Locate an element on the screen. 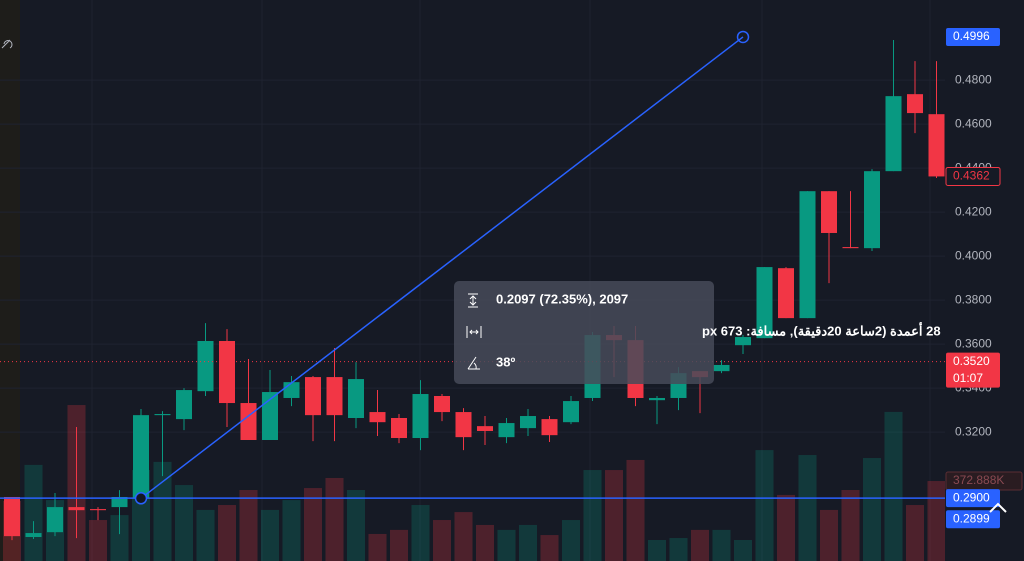 This screenshot has width=1024, height=561. price-badge-label: 0.4996 is located at coordinates (971, 36).